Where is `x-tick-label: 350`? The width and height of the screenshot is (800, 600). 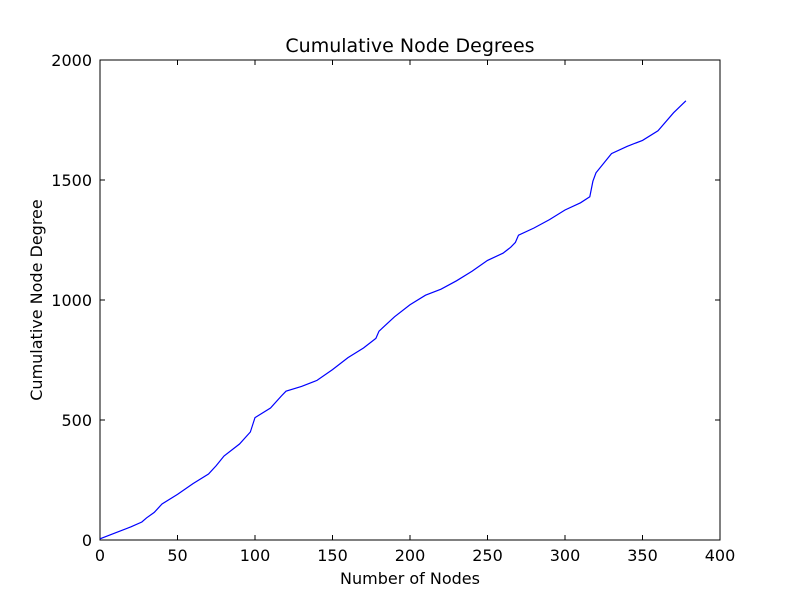 x-tick-label: 350 is located at coordinates (642, 555).